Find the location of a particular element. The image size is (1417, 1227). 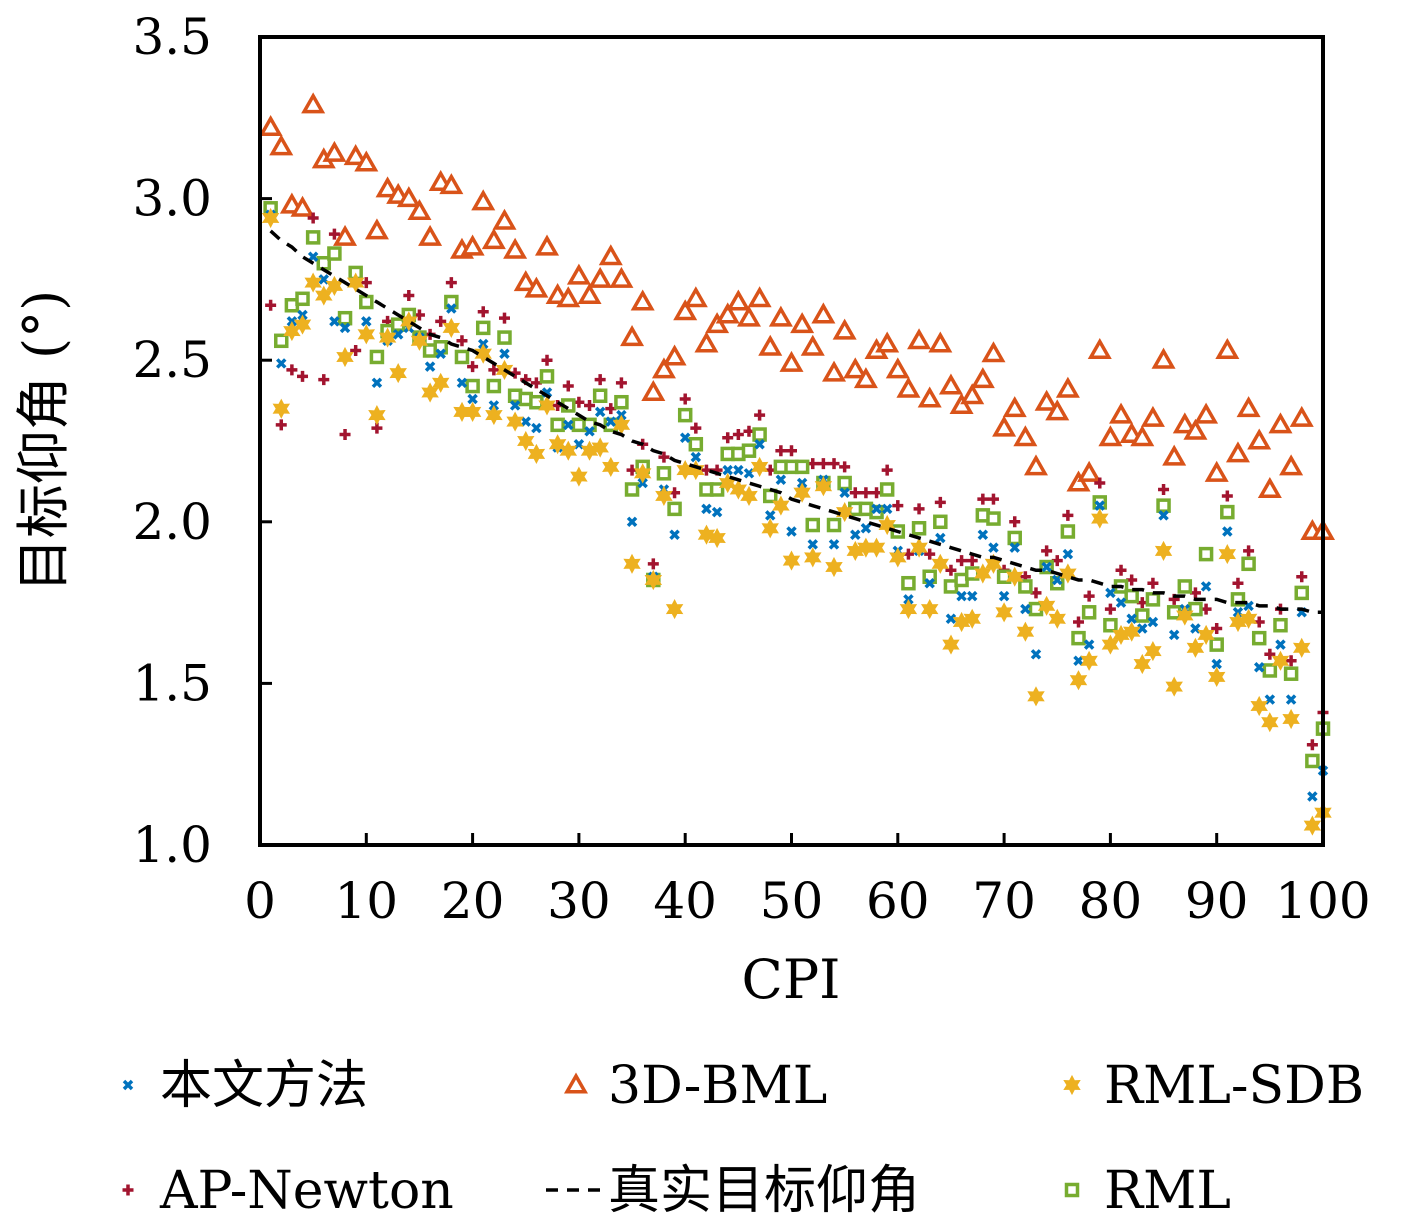

x-tick-label: 80 is located at coordinates (1111, 901).